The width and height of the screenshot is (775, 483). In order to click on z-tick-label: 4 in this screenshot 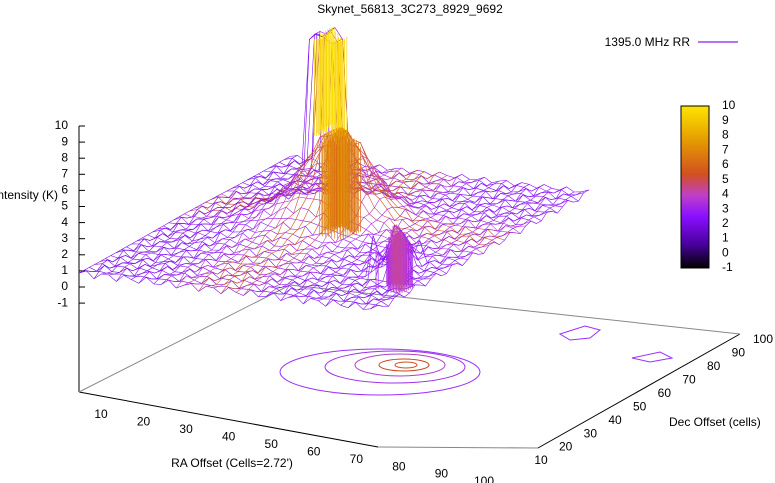, I will do `click(64, 222)`.